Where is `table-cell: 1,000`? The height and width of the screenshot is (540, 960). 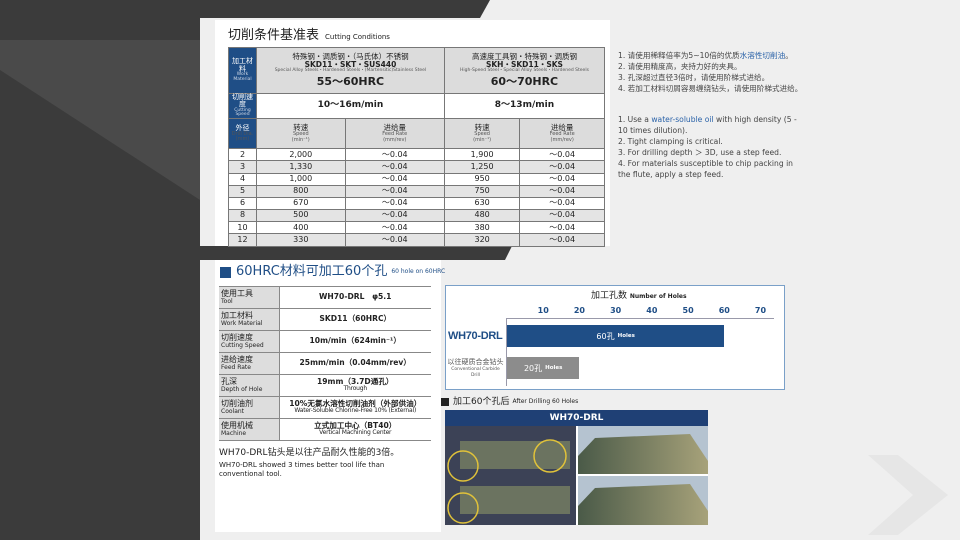
table-cell: 1,000 is located at coordinates (301, 179).